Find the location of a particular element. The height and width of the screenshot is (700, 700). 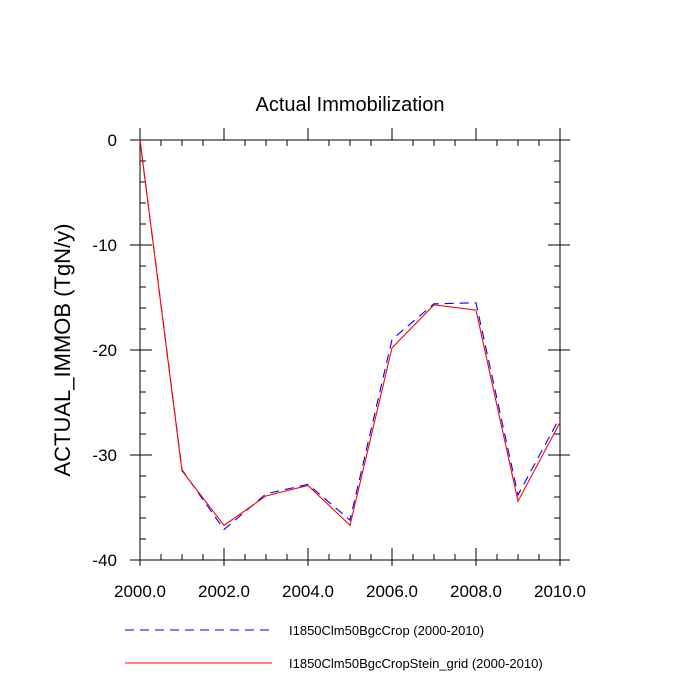

x-tick-label: 2008.0 is located at coordinates (476, 591).